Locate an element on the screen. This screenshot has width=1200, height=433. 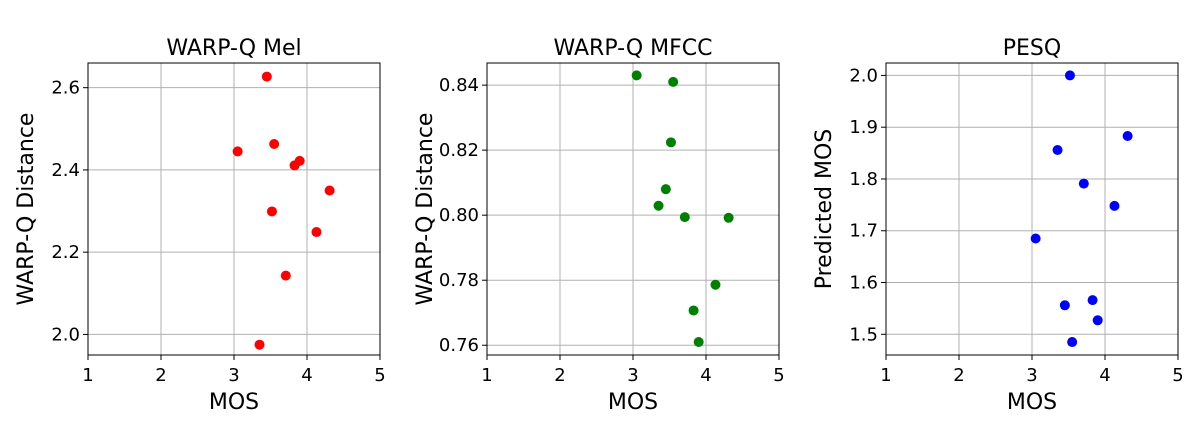
chart-title: WARP-Q MFCC is located at coordinates (632, 48).